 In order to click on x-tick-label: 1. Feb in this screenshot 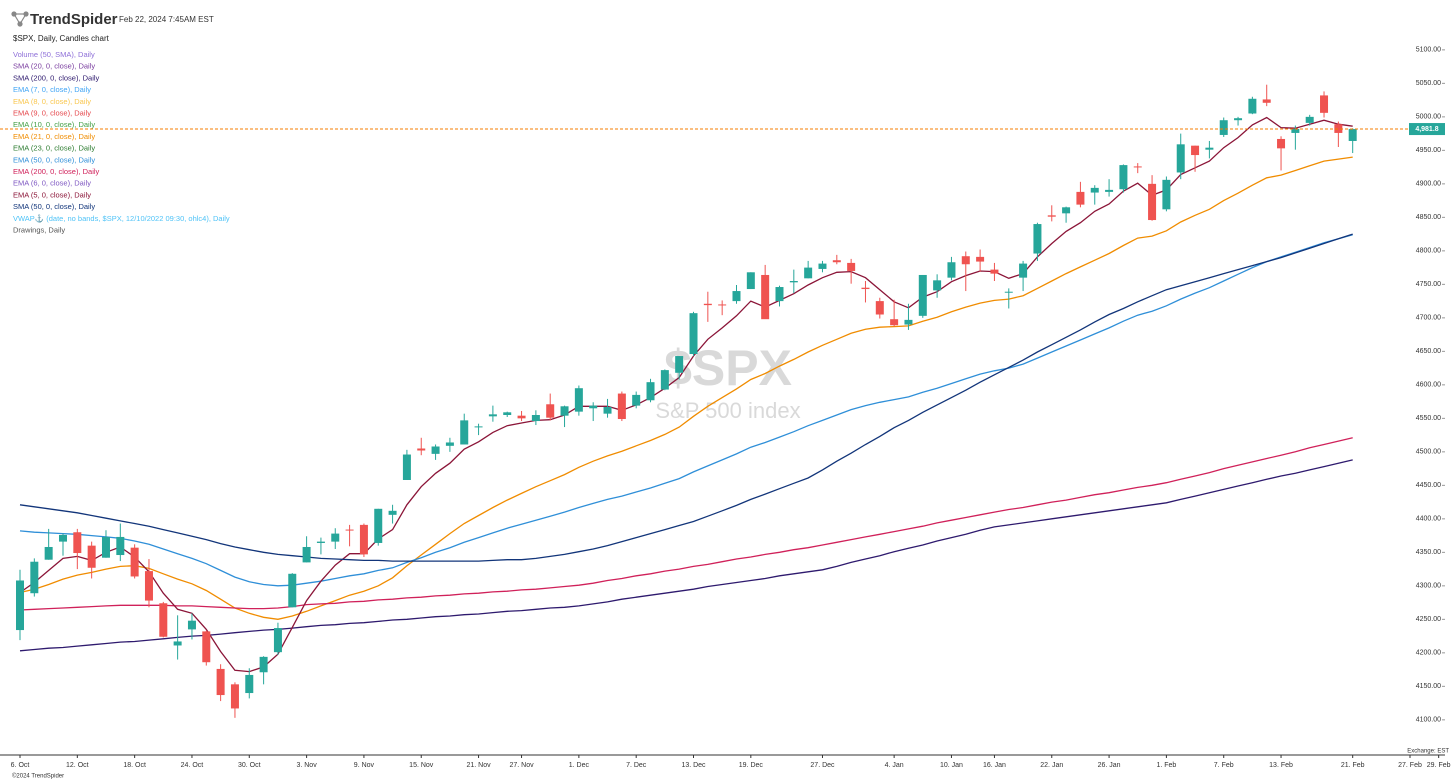, I will do `click(1166, 765)`.